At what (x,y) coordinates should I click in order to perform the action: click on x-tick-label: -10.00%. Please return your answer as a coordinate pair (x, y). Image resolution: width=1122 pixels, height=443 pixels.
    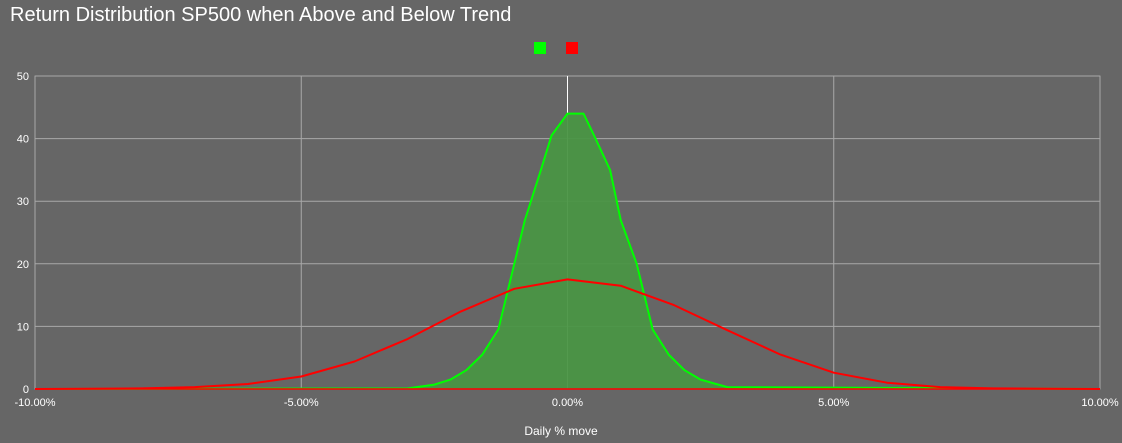
    Looking at the image, I should click on (35, 403).